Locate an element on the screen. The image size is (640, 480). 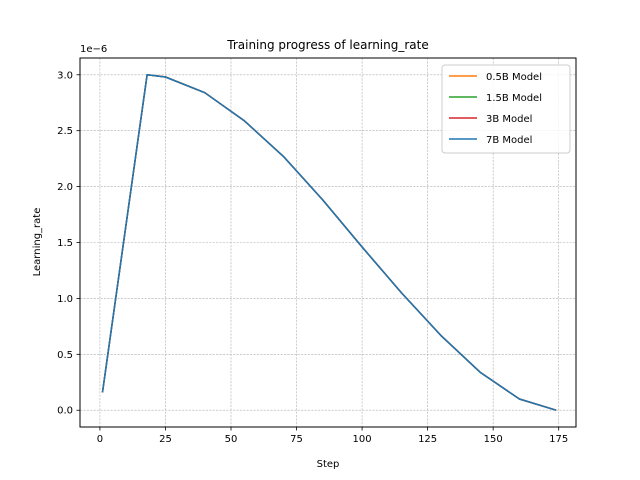
x-tick-label: 25 is located at coordinates (165, 439).